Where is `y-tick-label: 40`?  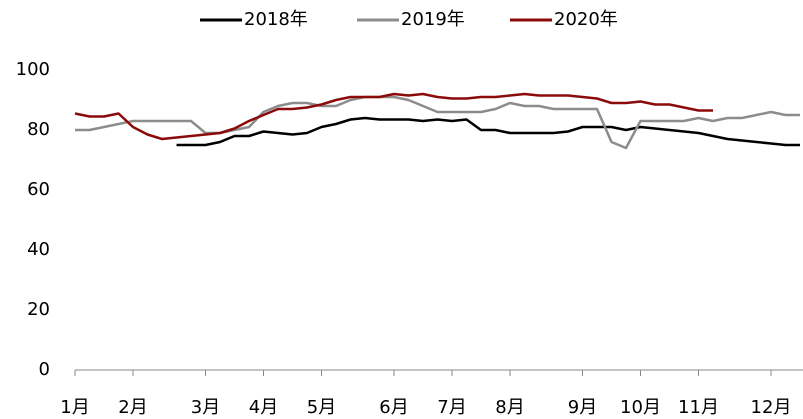 y-tick-label: 40 is located at coordinates (38, 249).